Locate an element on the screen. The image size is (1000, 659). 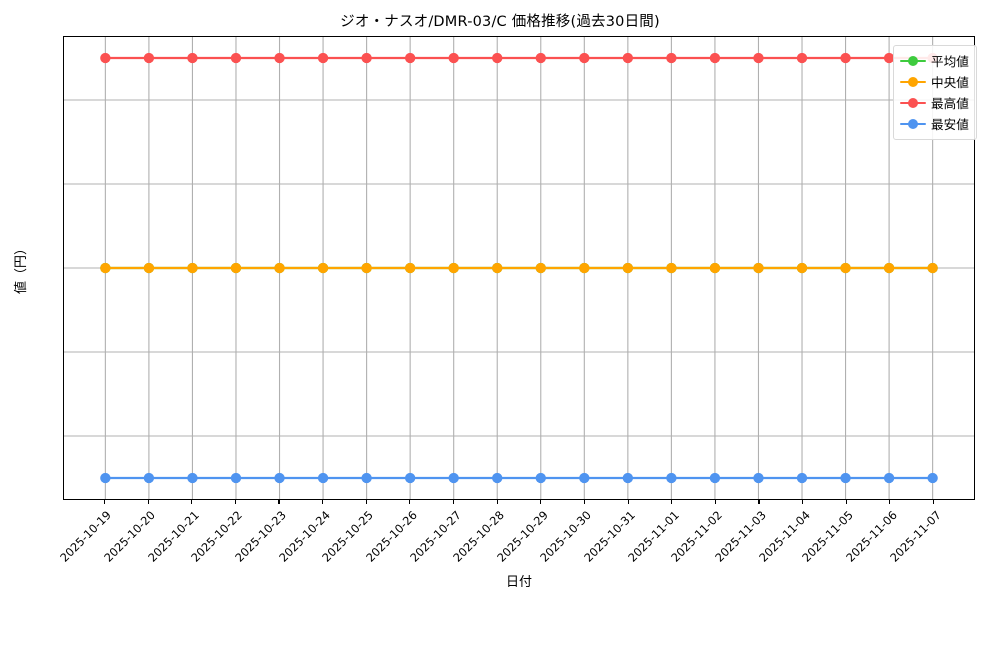
legend-label: 最安値 is located at coordinates (950, 124).